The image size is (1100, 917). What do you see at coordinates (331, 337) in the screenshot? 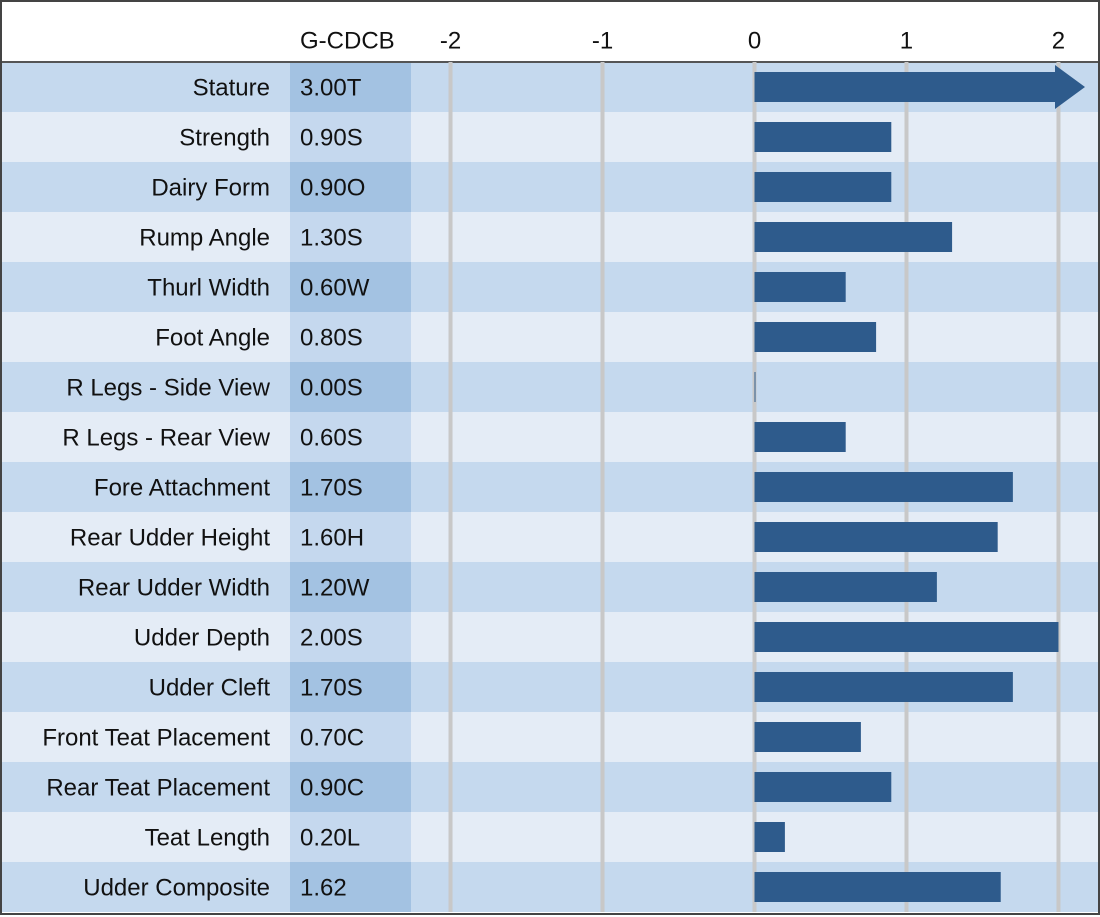
I see `value-label: 0.80S` at bounding box center [331, 337].